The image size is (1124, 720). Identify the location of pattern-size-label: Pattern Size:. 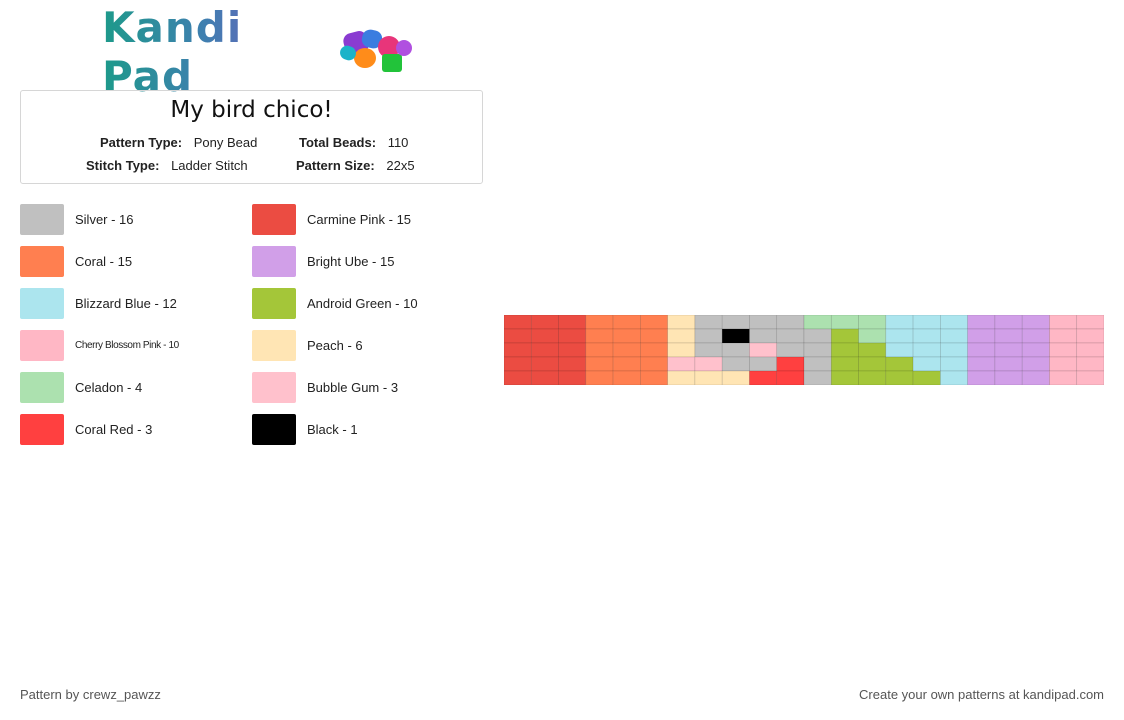
(335, 165).